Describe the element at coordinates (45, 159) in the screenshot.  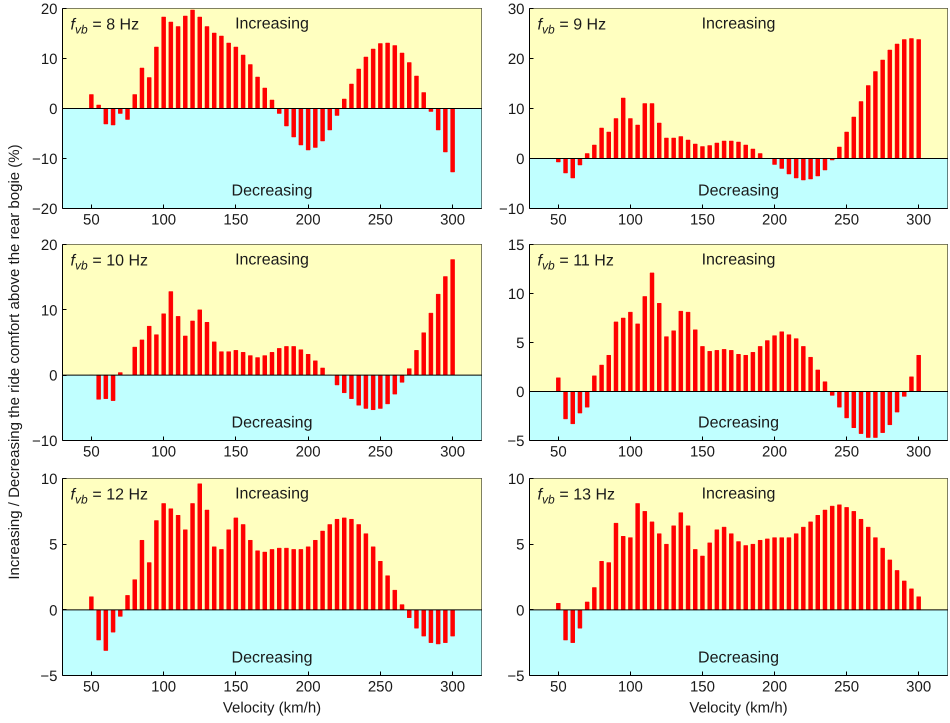
I see `y-tick-label: −10` at that location.